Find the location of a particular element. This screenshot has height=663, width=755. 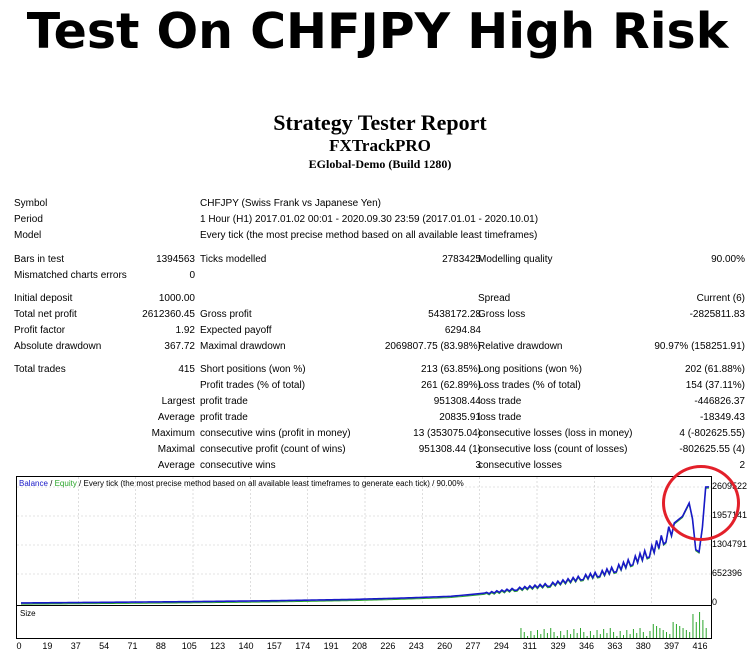

ltrades-label: Loss trades (% of total) is located at coordinates (529, 385).